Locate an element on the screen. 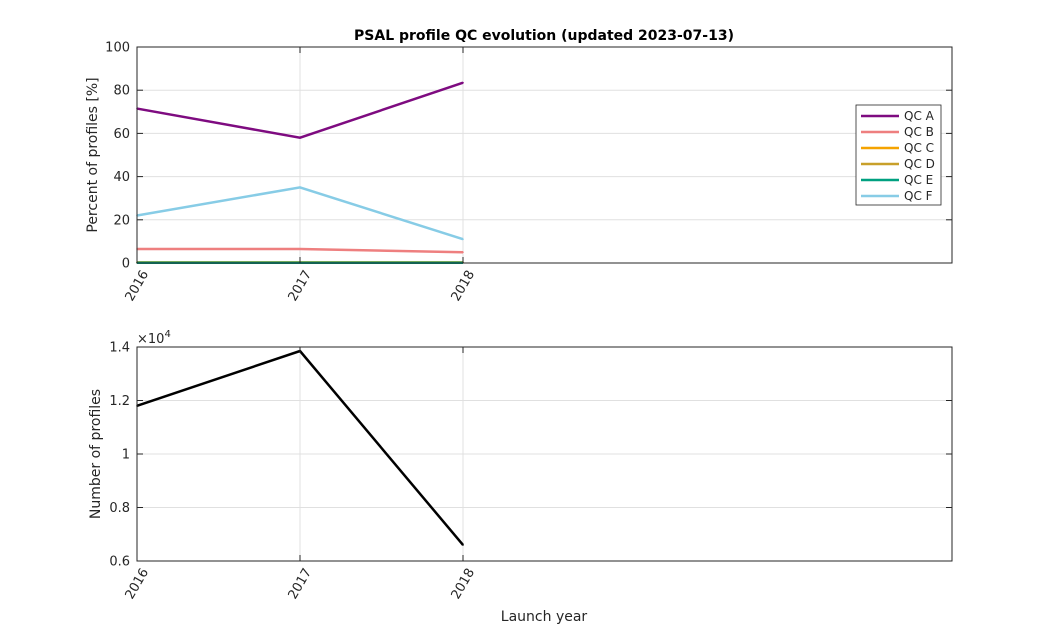  count-x-tick-label: 2016 is located at coordinates (138, 584).